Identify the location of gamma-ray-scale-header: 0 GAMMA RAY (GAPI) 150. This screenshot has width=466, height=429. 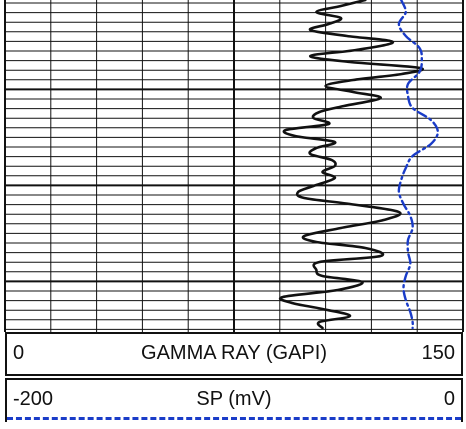
(234, 354).